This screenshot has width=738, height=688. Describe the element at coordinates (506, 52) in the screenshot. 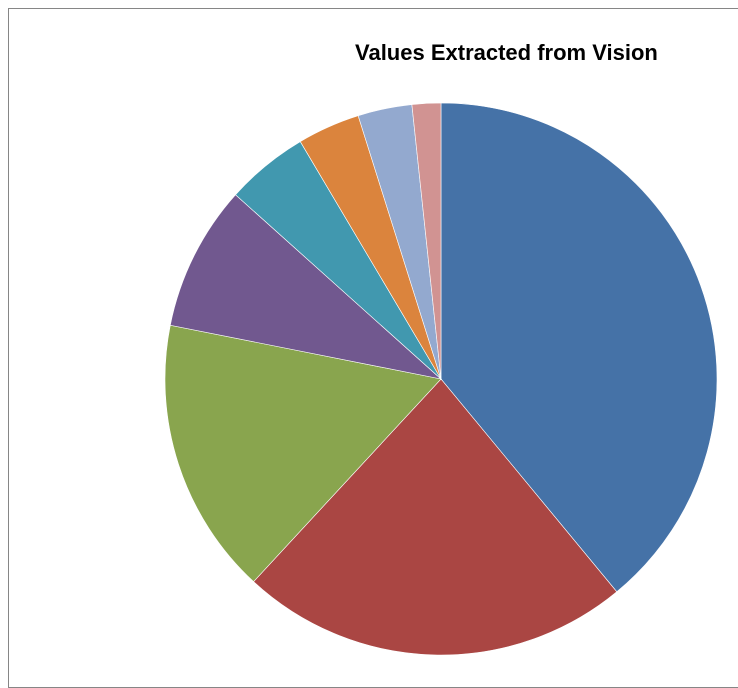

I see `chart-title: Values Extracted from Vision` at that location.